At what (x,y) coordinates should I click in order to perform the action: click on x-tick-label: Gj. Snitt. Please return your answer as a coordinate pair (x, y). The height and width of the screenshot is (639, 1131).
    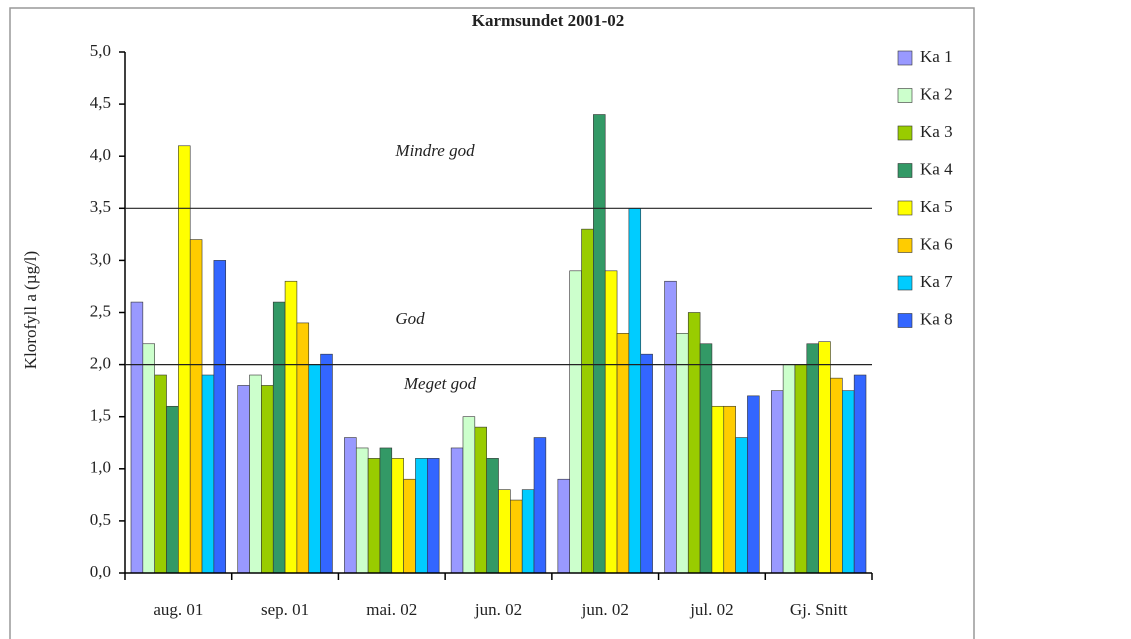
    Looking at the image, I should click on (819, 609).